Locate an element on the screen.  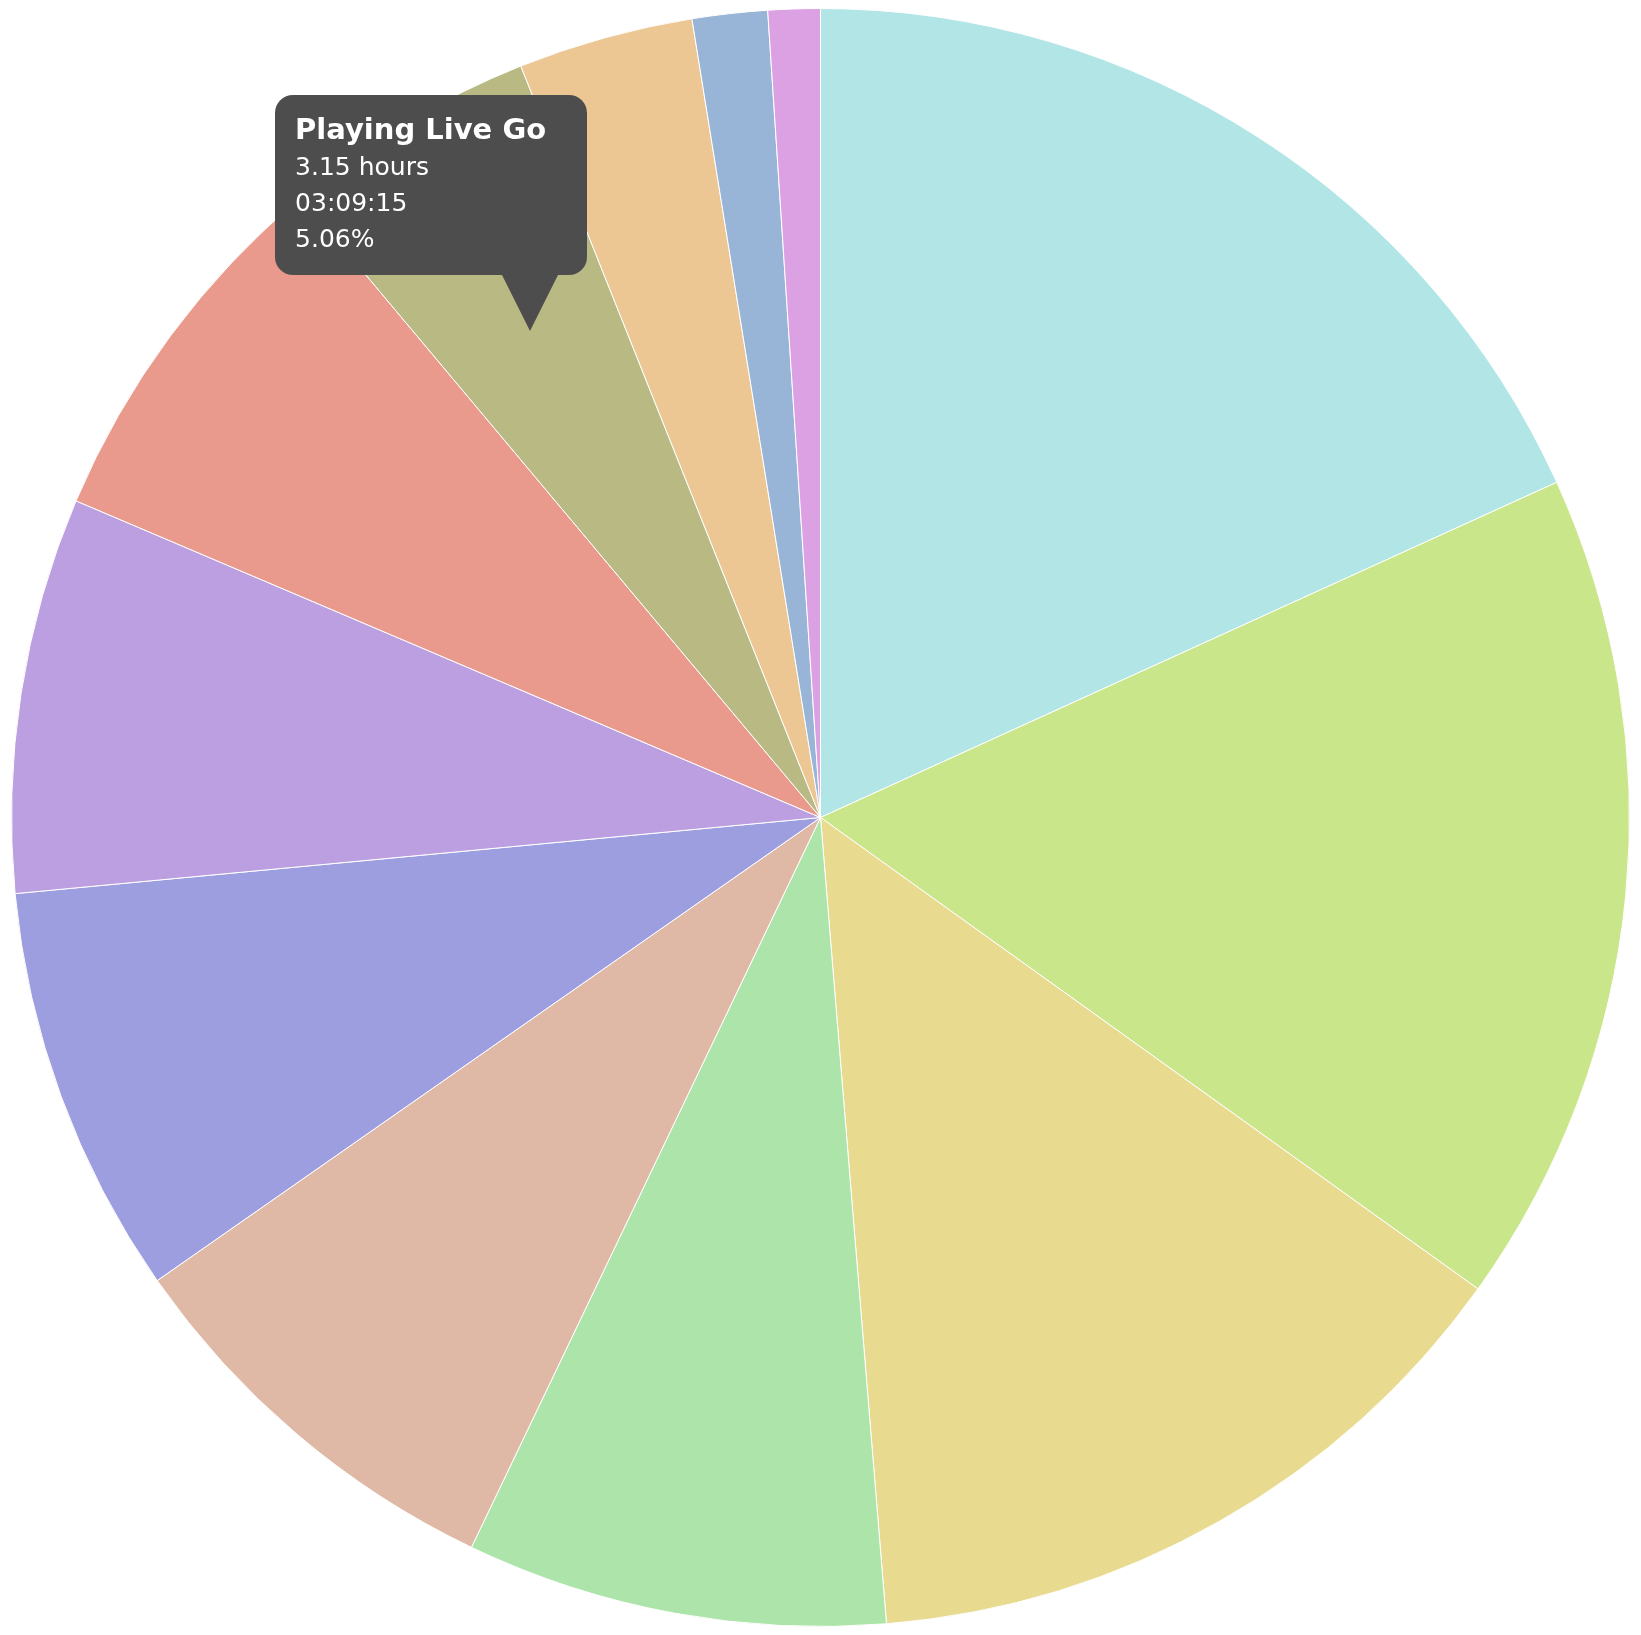
slice-label: Playing Live Go is located at coordinates (421, 130).